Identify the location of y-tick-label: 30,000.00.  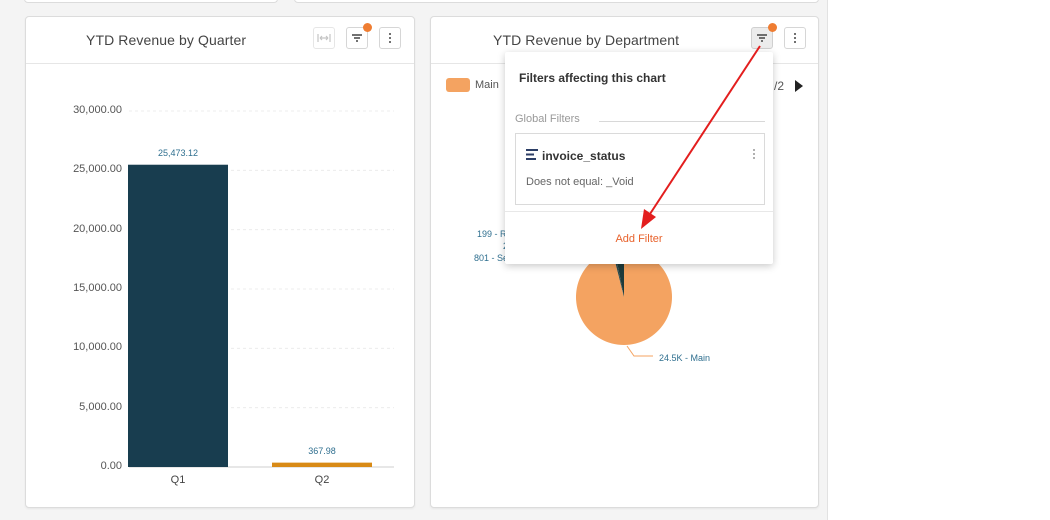
(97, 110).